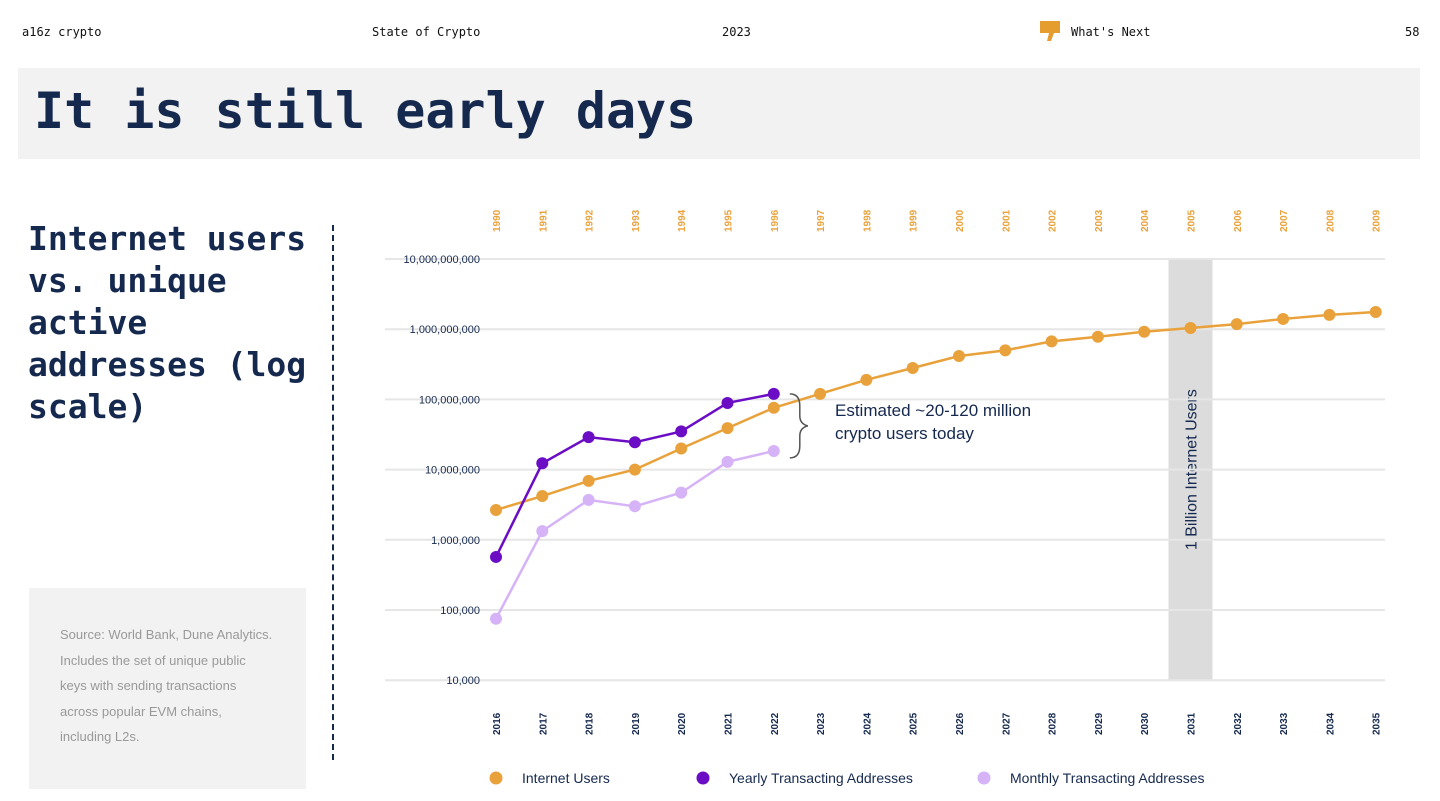 Image resolution: width=1440 pixels, height=801 pixels. I want to click on x-tick-label: 2030, so click(1145, 723).